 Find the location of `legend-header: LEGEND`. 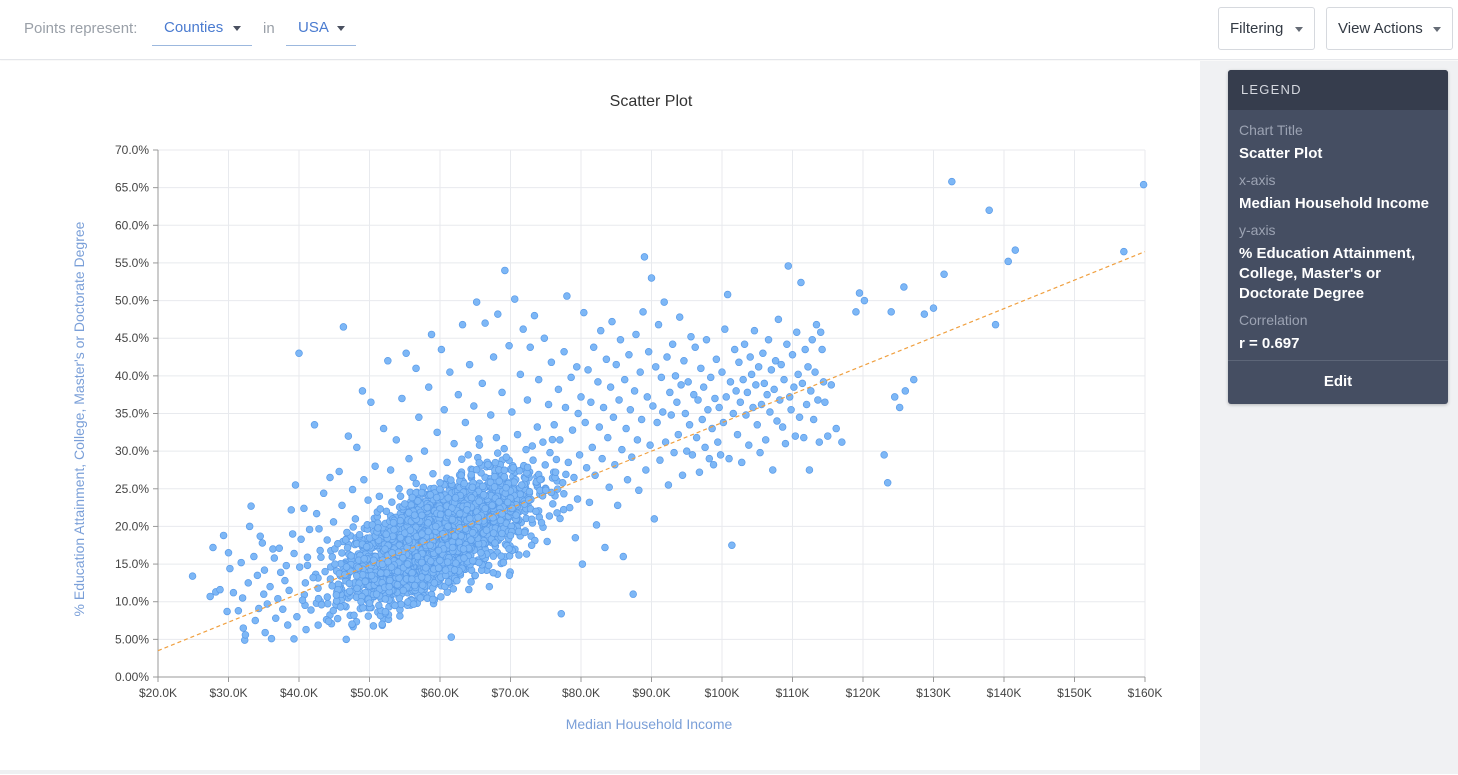

legend-header: LEGEND is located at coordinates (1338, 90).